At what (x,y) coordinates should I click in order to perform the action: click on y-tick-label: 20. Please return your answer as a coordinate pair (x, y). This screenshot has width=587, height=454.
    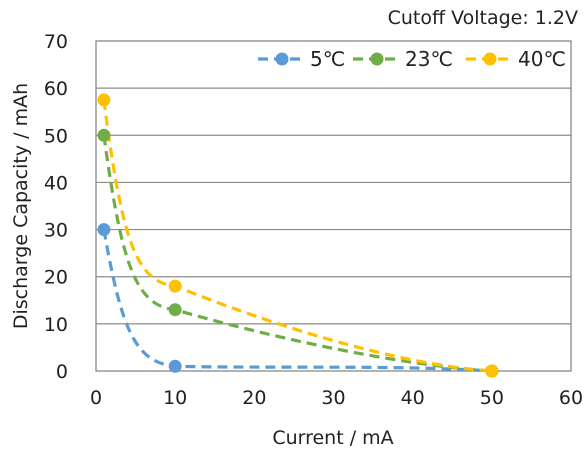
    Looking at the image, I should click on (56, 278).